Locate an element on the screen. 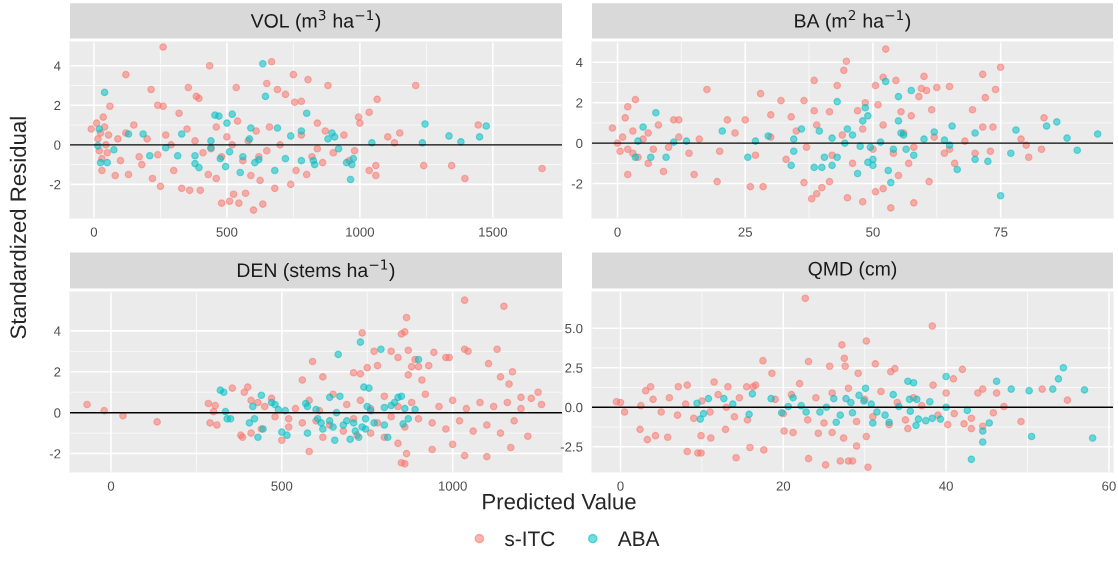  y-tick-label: 2.5 is located at coordinates (574, 368).